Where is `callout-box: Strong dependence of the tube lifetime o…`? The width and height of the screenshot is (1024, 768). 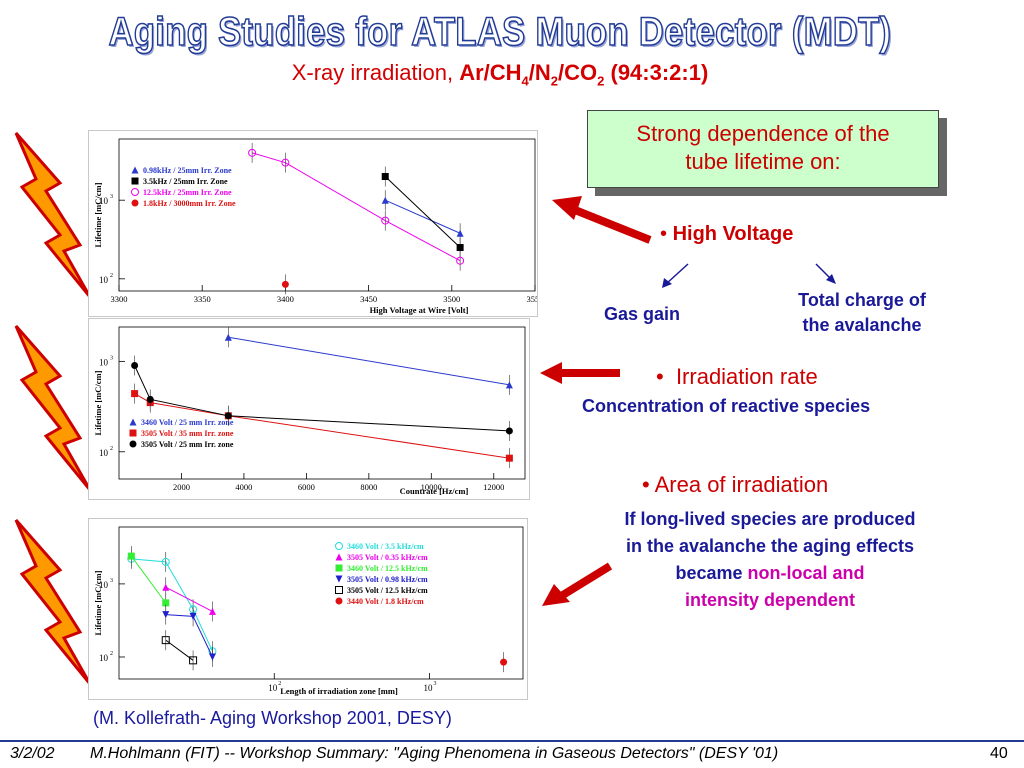
callout-box: Strong dependence of the tube lifetime o… is located at coordinates (763, 149).